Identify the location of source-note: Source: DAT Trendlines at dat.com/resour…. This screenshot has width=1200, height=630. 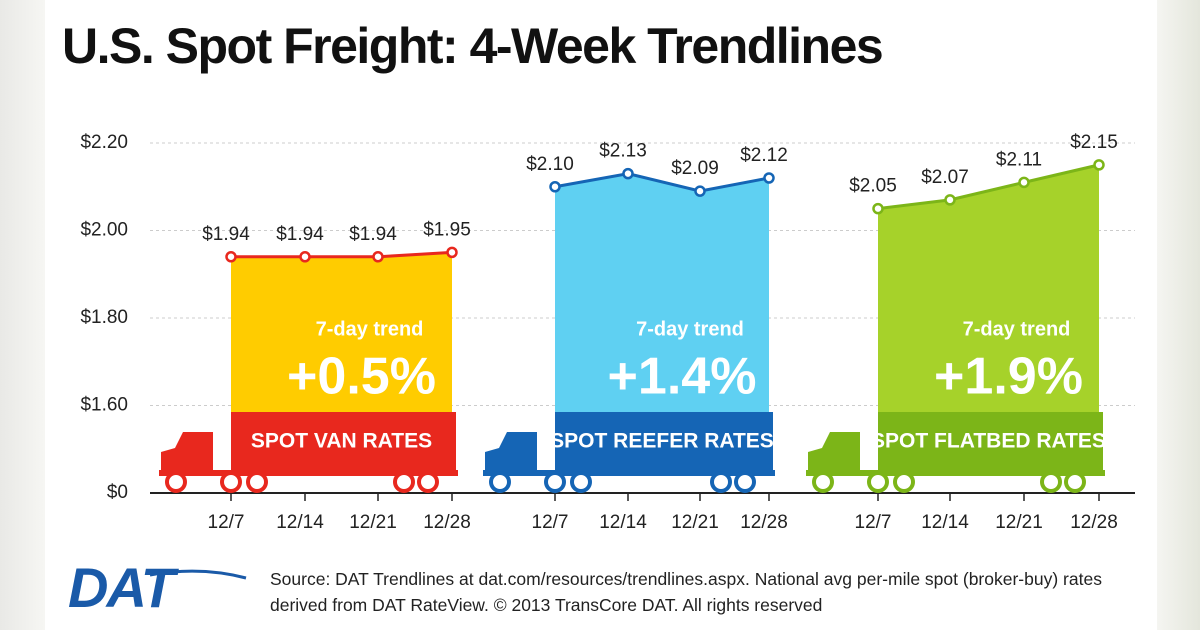
(686, 592).